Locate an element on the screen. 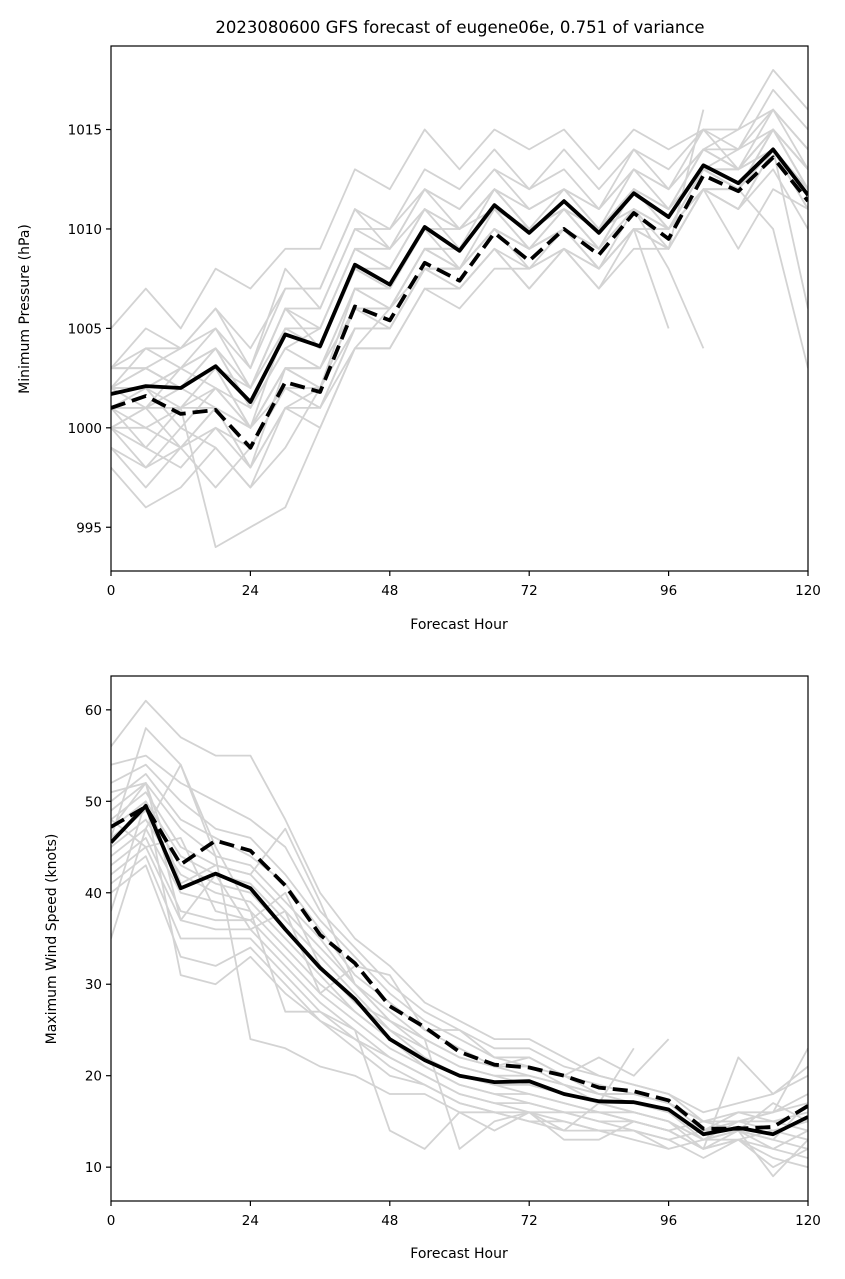 This screenshot has width=845, height=1279. pressure-x-tick-label-96: 96 is located at coordinates (668, 591).